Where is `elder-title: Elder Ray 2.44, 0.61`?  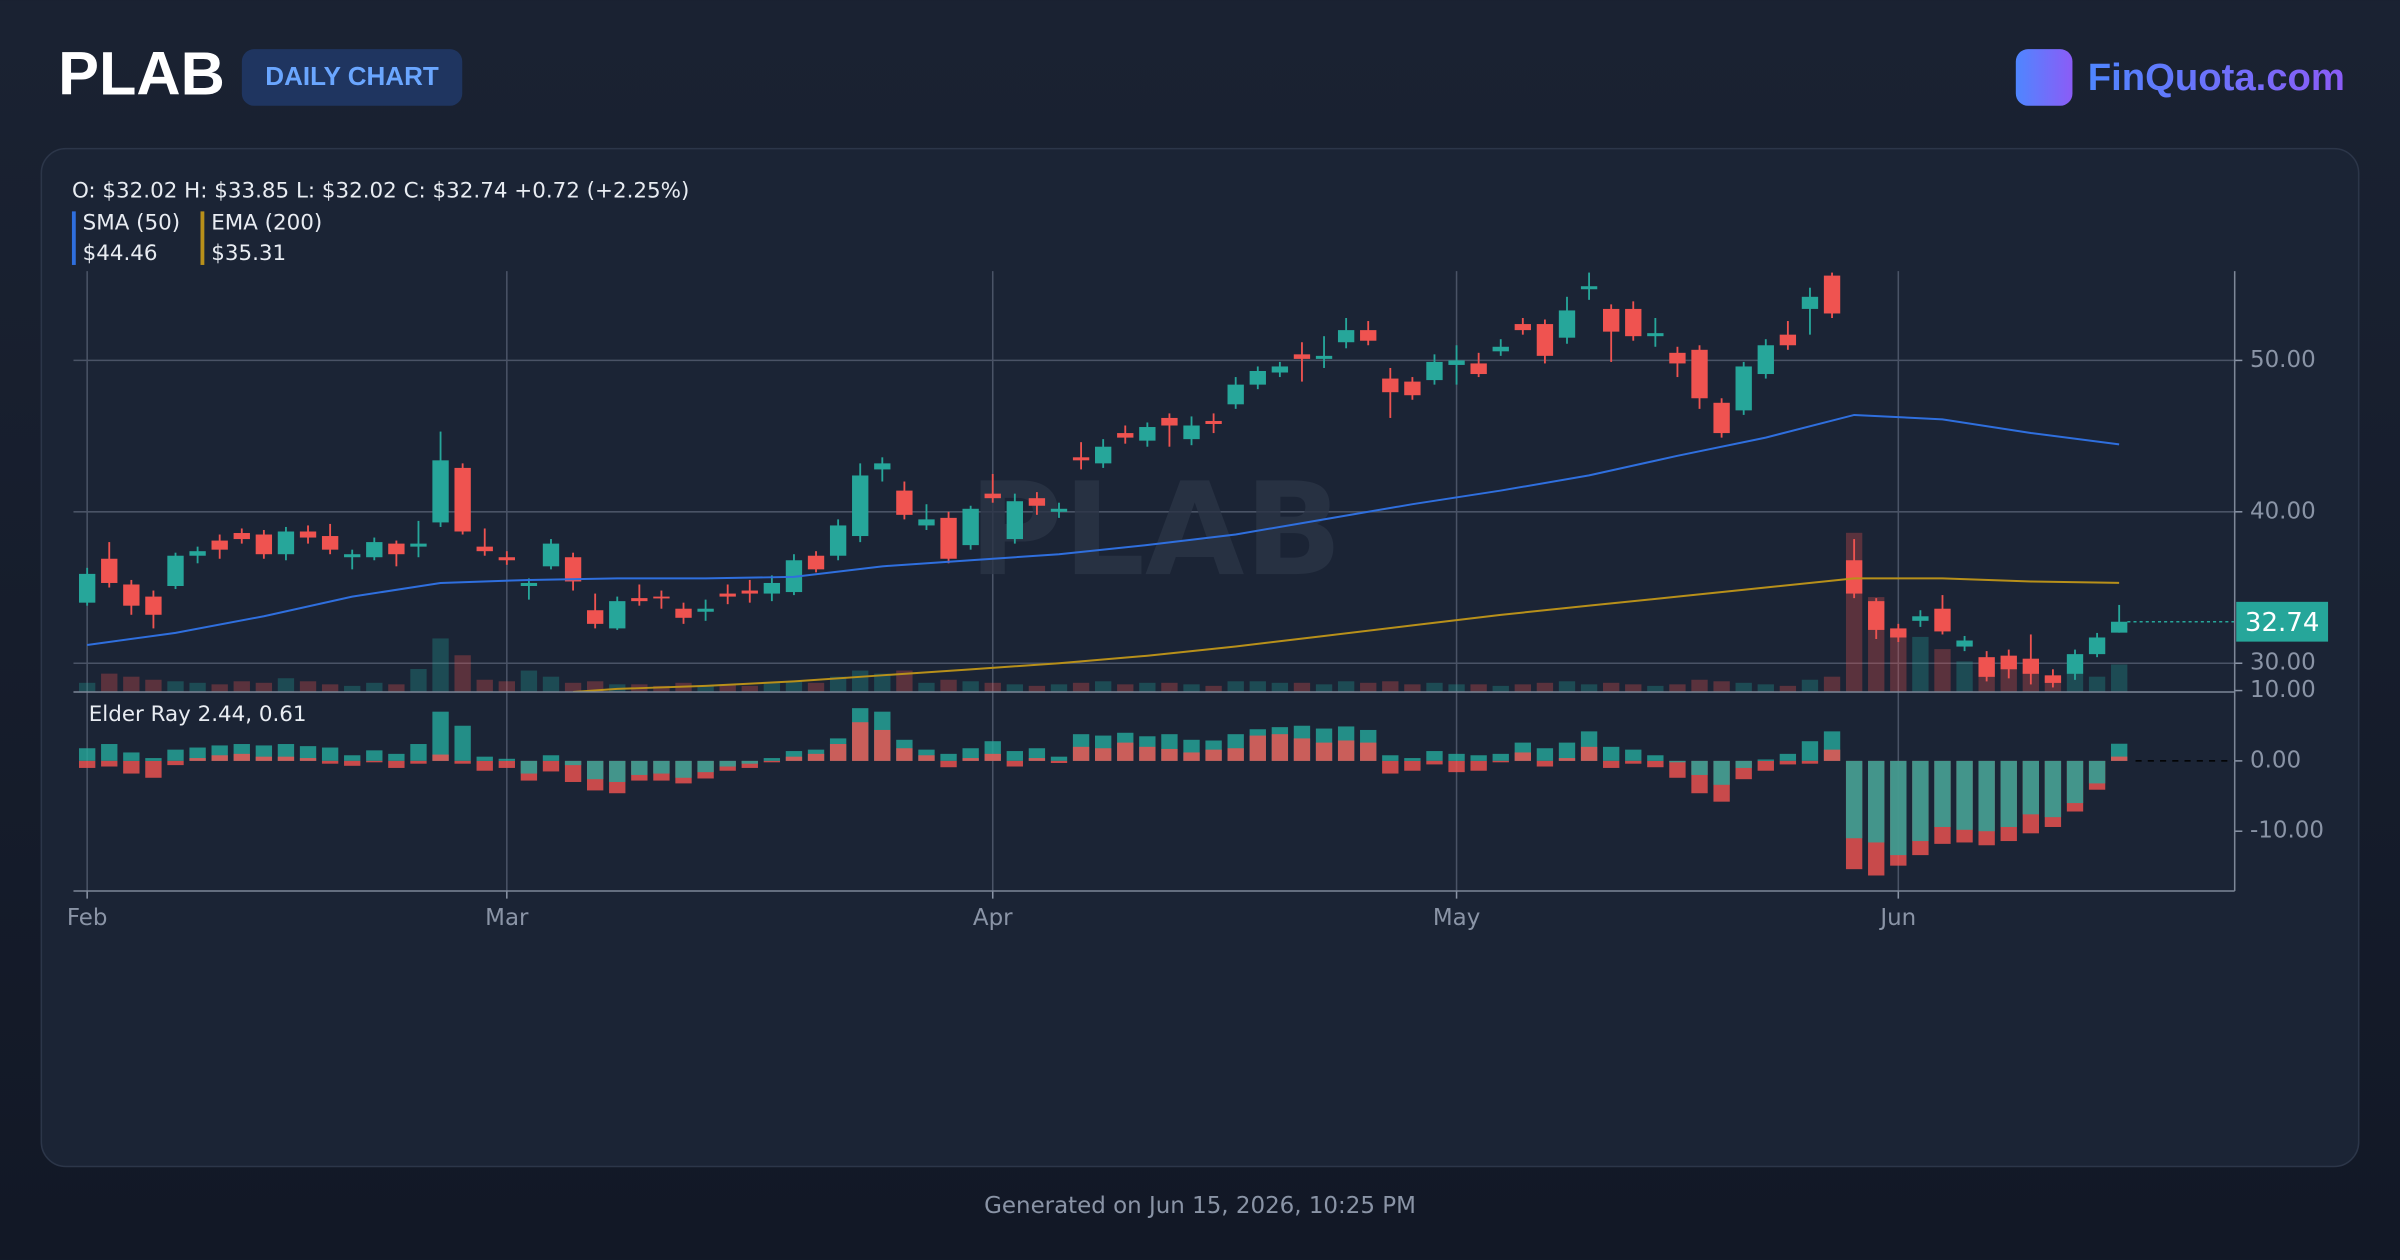
elder-title: Elder Ray 2.44, 0.61 is located at coordinates (198, 714).